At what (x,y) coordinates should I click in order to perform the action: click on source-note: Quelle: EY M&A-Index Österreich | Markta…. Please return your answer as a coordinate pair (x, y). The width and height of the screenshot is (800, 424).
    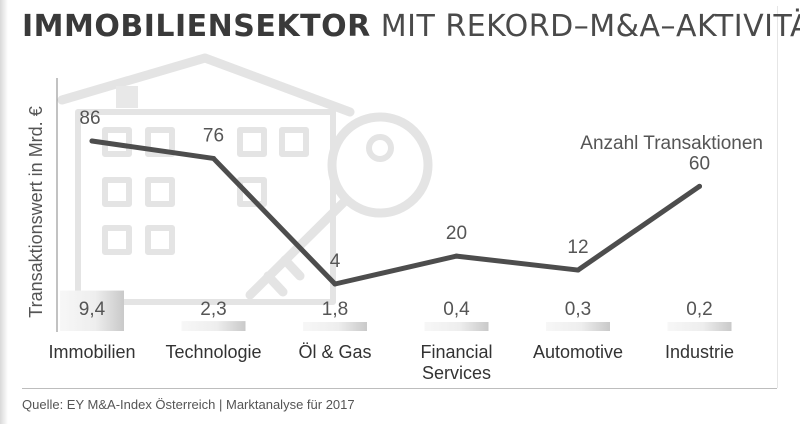
    Looking at the image, I should click on (188, 404).